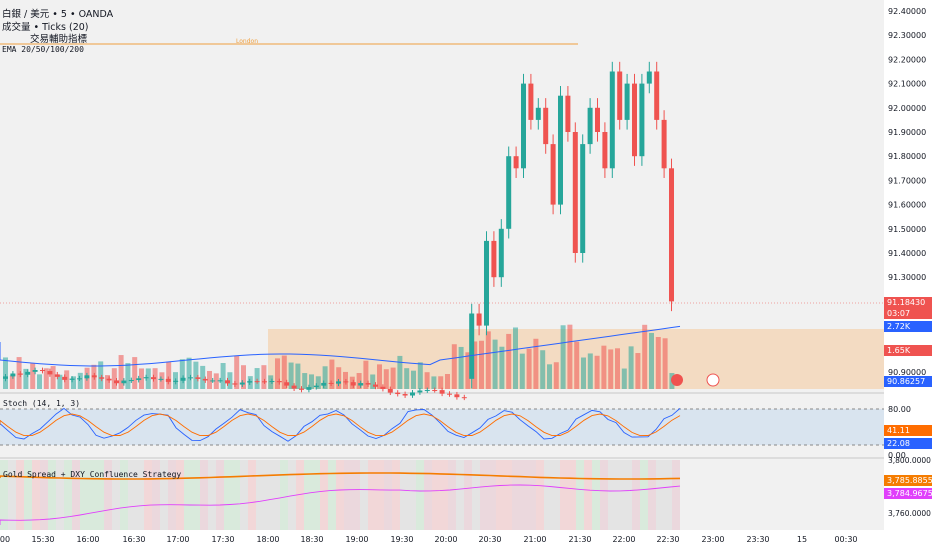 The height and width of the screenshot is (550, 932). What do you see at coordinates (59, 39) in the screenshot?
I see `helper-indicator-label: 交易輔助指標` at bounding box center [59, 39].